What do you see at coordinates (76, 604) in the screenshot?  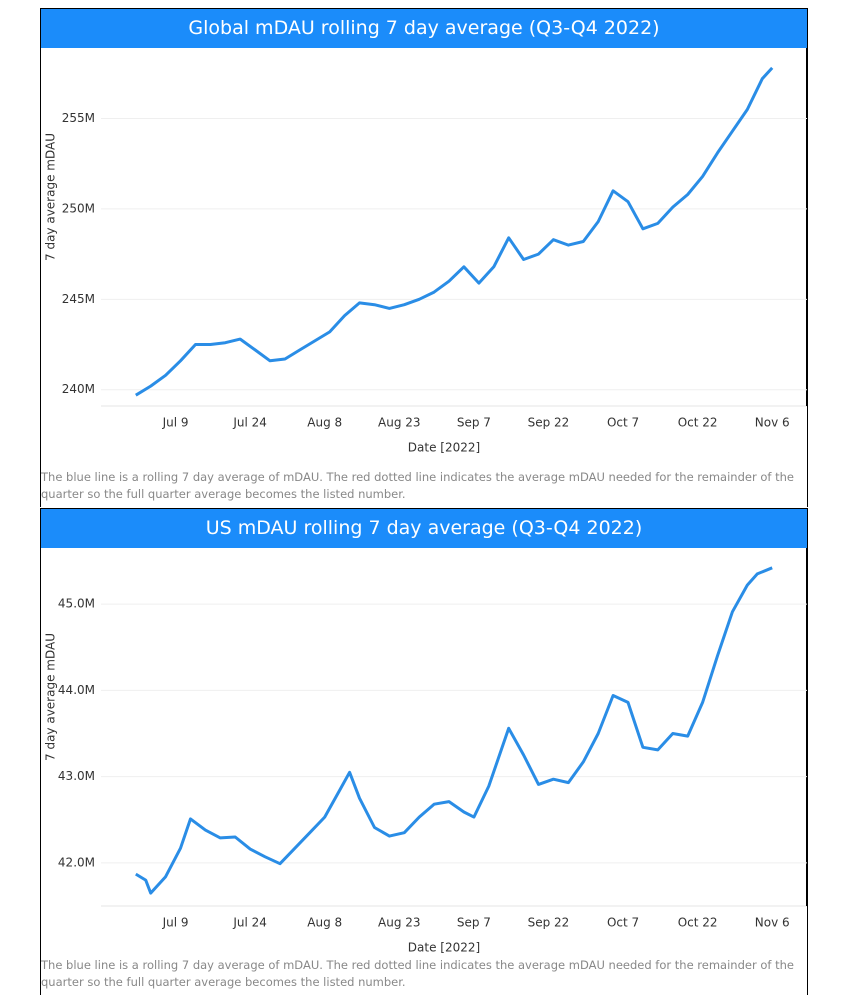 I see `y-tick-label: 45.0M` at bounding box center [76, 604].